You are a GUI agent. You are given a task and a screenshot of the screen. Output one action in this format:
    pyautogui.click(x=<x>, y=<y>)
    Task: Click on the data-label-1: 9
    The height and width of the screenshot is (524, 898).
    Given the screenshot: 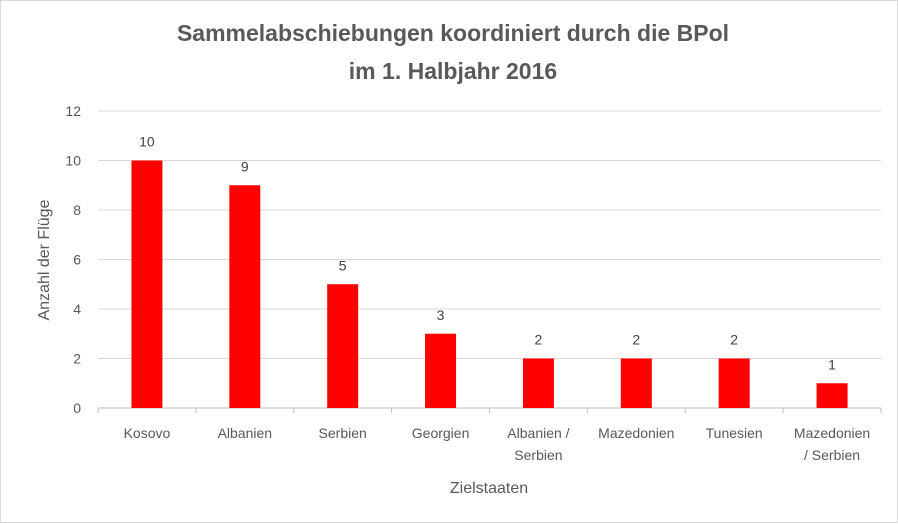 What is the action you would take?
    pyautogui.click(x=245, y=166)
    